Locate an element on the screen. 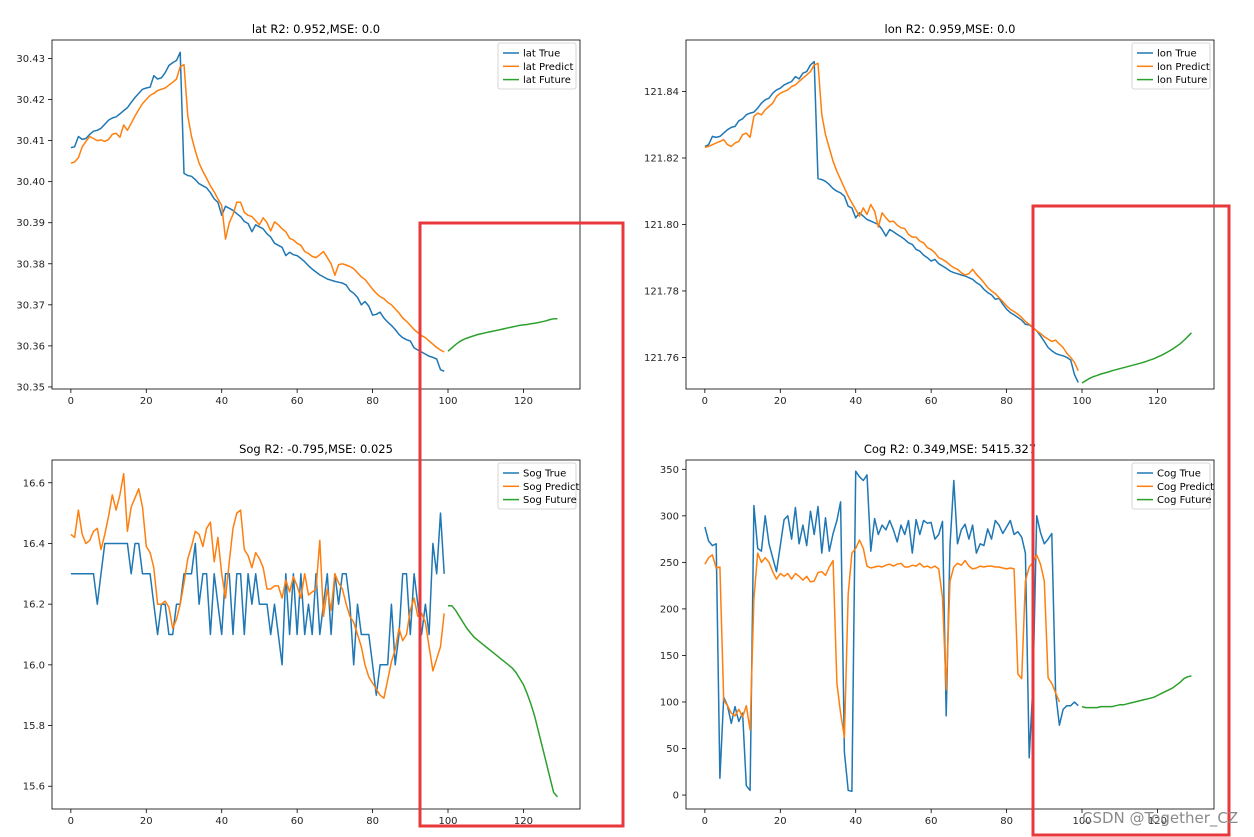  cog-xtick-label: 20 is located at coordinates (780, 821).